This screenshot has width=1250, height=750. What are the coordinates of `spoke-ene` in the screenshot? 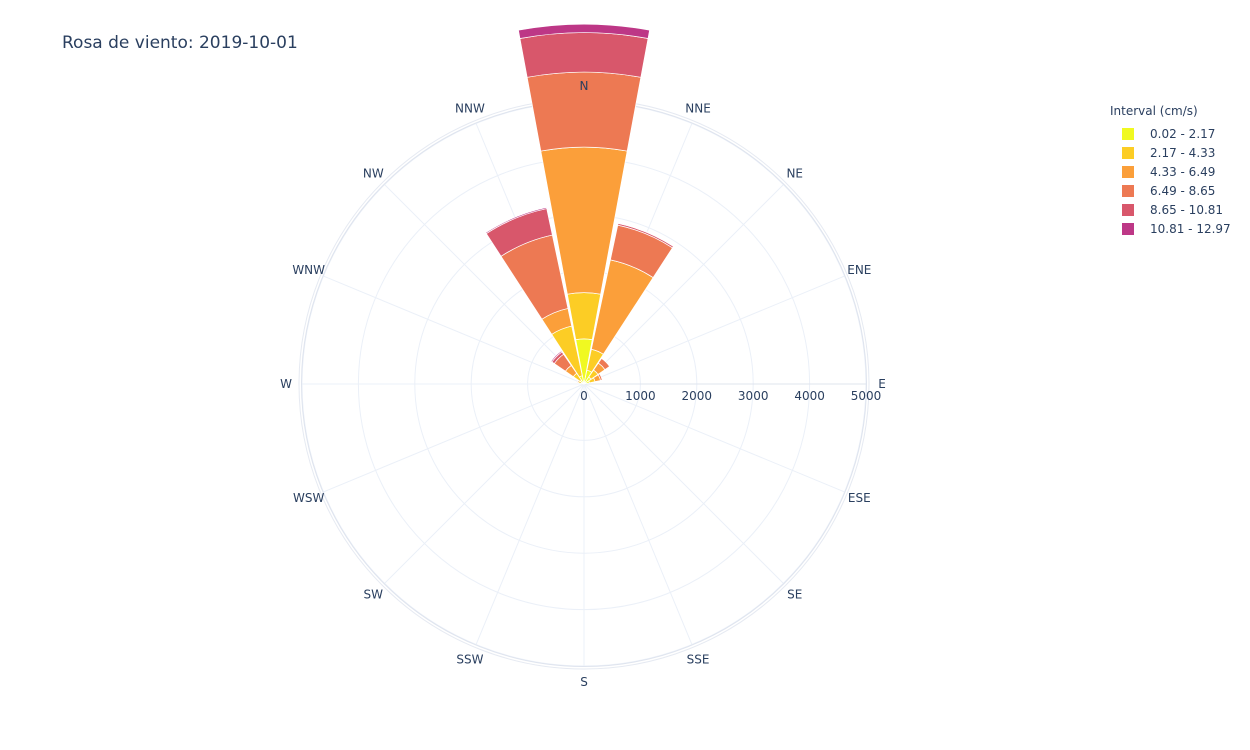 It's located at (714, 330).